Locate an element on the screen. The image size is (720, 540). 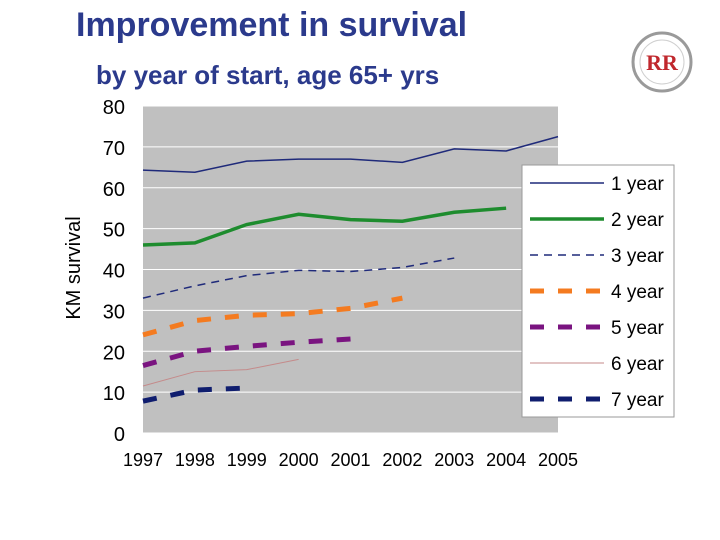
x-tick-label: 2002 is located at coordinates (402, 460).